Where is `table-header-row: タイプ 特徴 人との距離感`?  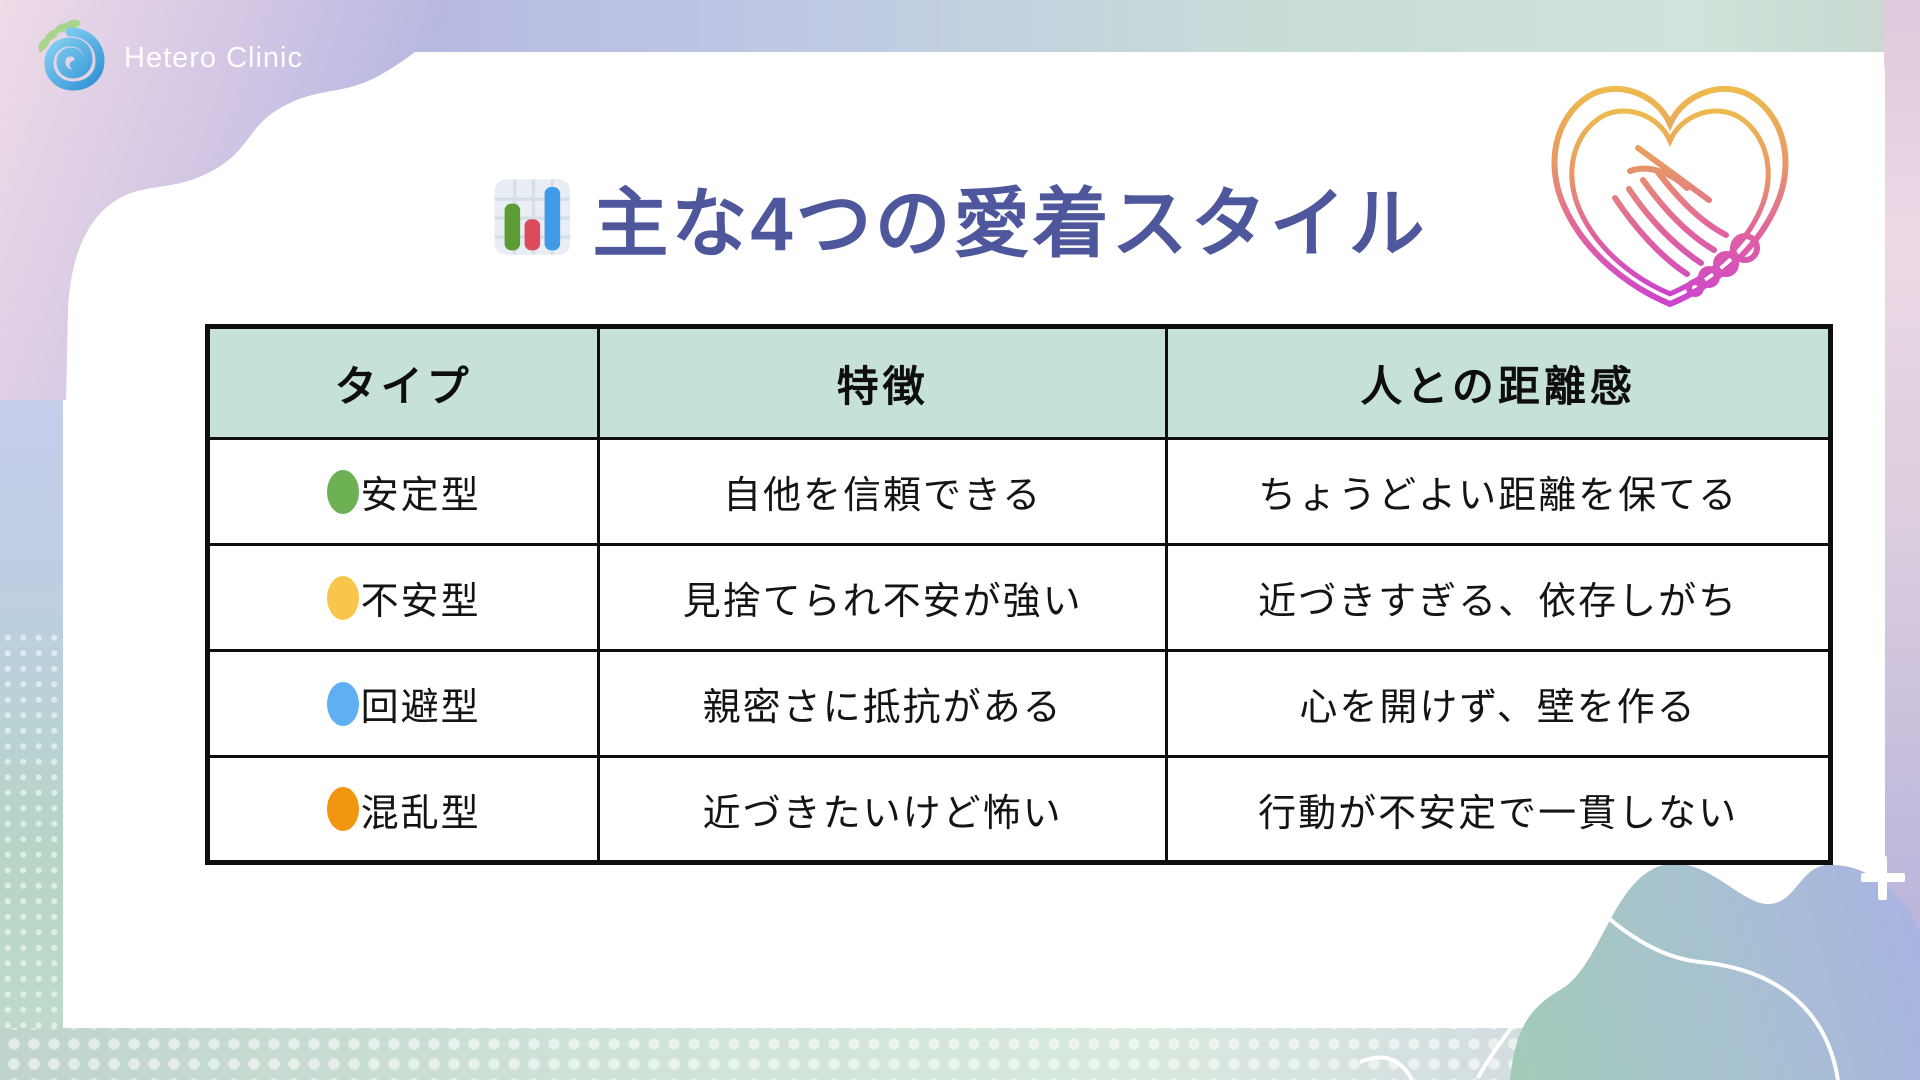
table-header-row: タイプ 特徴 人との距離感 is located at coordinates (1018, 382).